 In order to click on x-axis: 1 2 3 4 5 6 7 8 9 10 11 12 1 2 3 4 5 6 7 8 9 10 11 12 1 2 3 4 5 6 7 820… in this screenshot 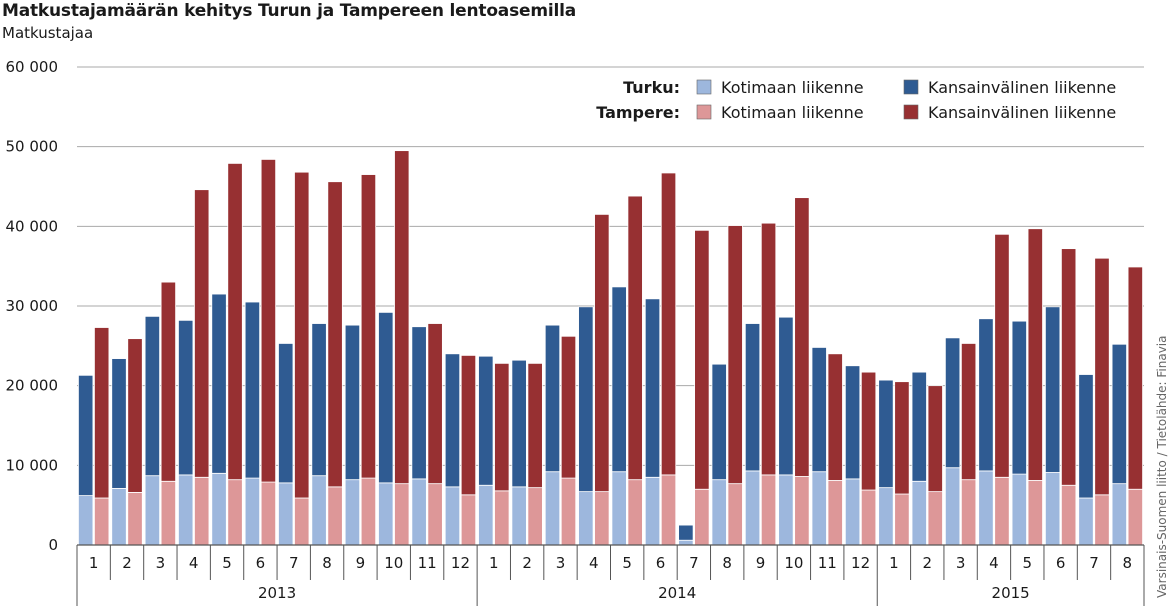, I will do `click(610, 575)`.